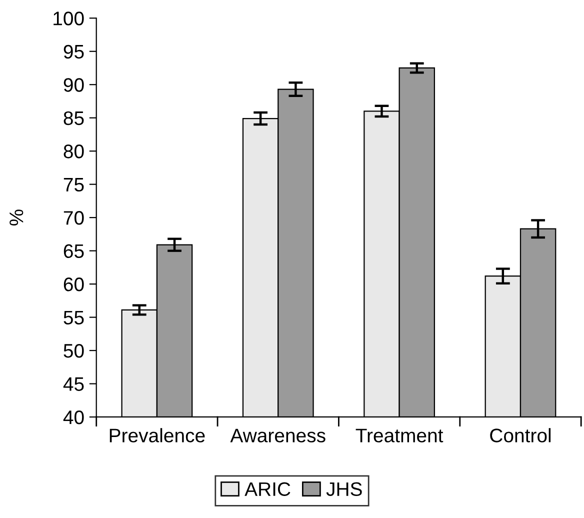  What do you see at coordinates (74, 317) in the screenshot?
I see `y-tick-label: 55` at bounding box center [74, 317].